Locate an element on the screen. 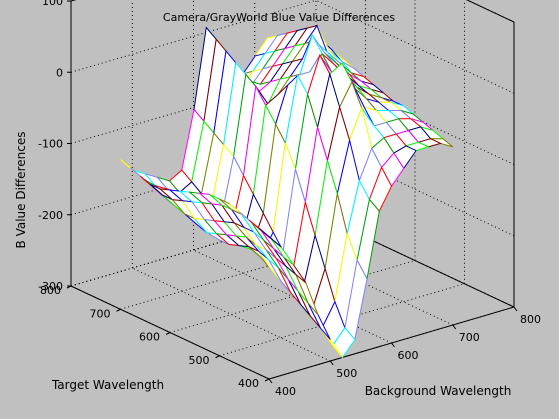 This screenshot has width=559, height=419. z-tick-label-1: 0 is located at coordinates (59, 72).